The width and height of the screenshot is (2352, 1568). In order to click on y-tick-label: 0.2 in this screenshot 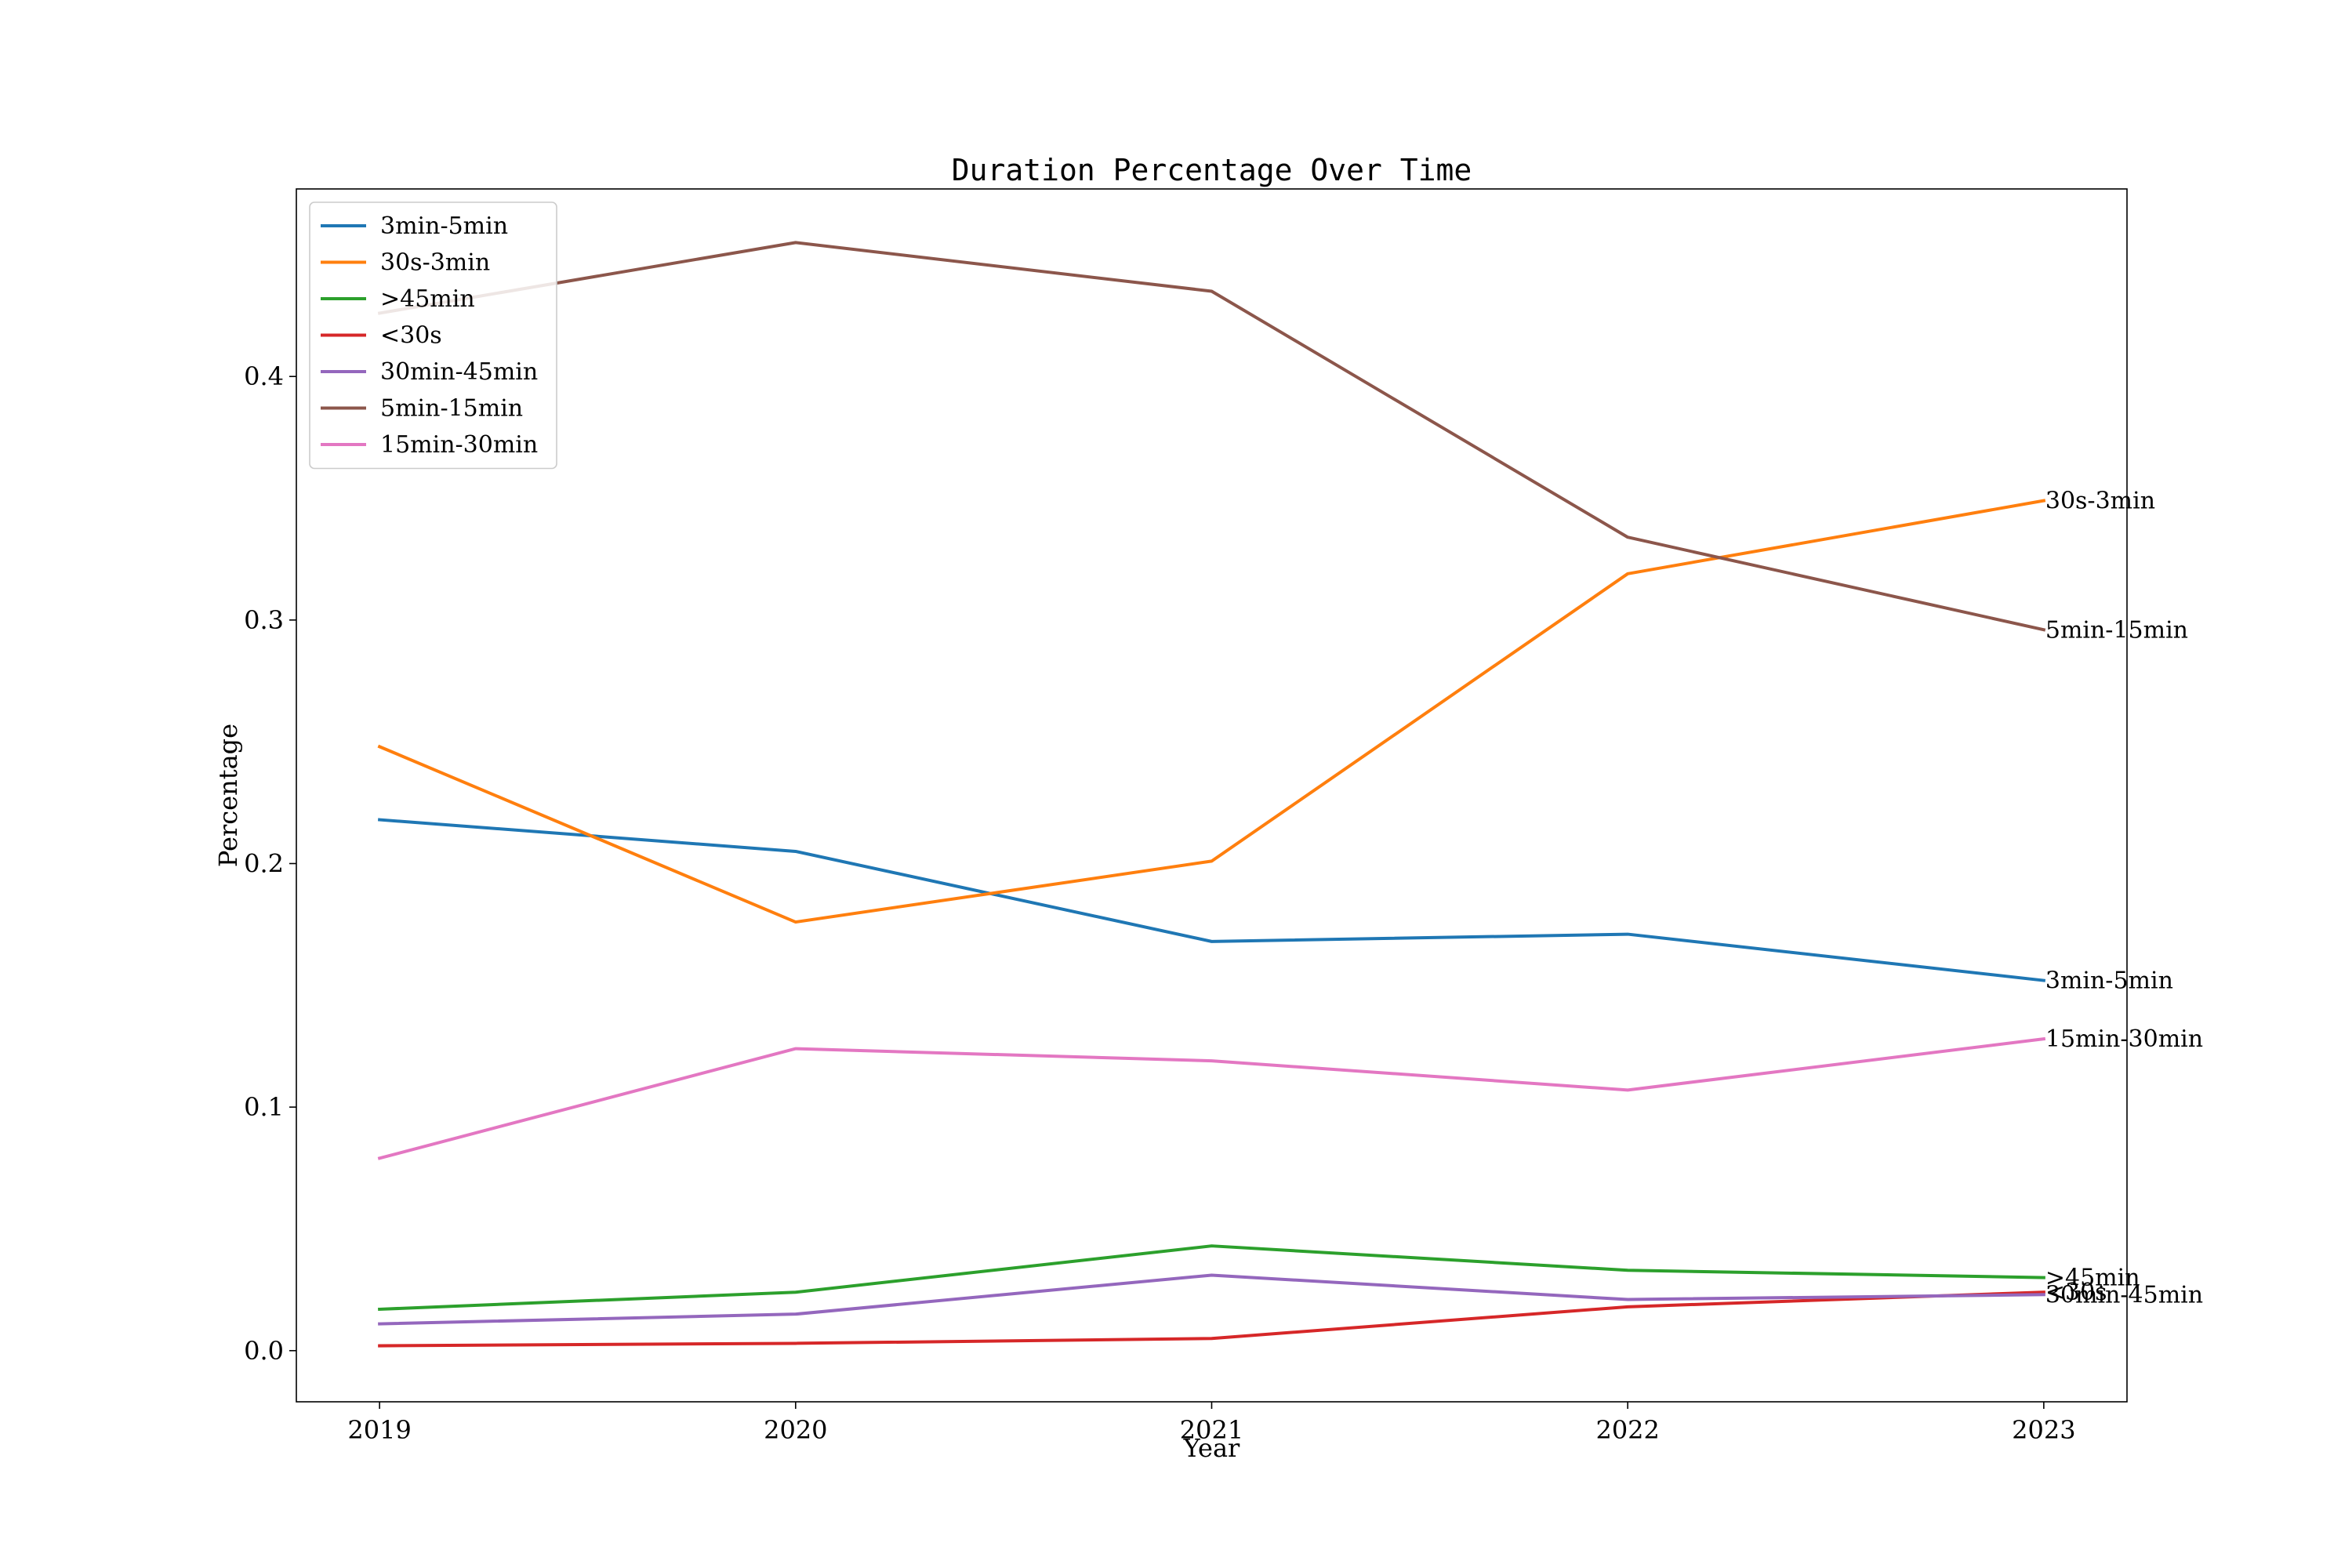, I will do `click(264, 863)`.